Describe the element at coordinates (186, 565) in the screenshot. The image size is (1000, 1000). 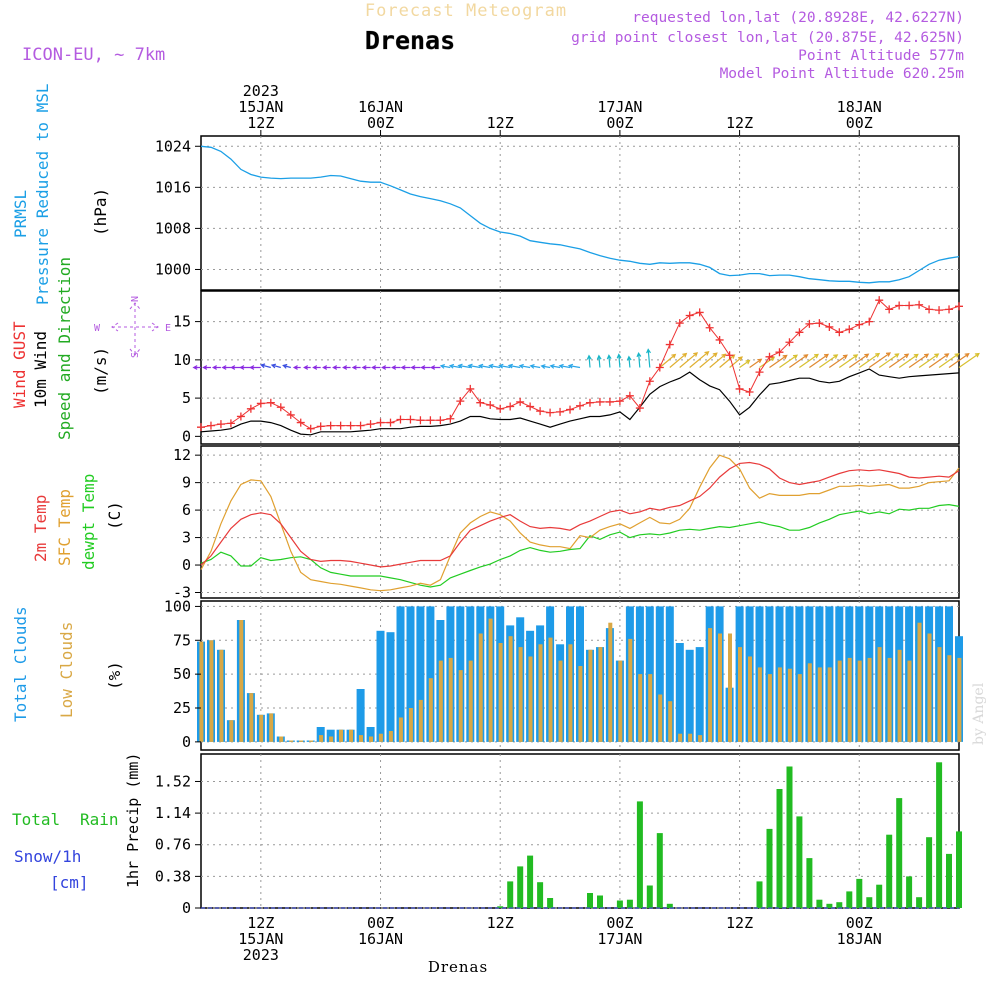
I see `y-tick-label: 0` at that location.